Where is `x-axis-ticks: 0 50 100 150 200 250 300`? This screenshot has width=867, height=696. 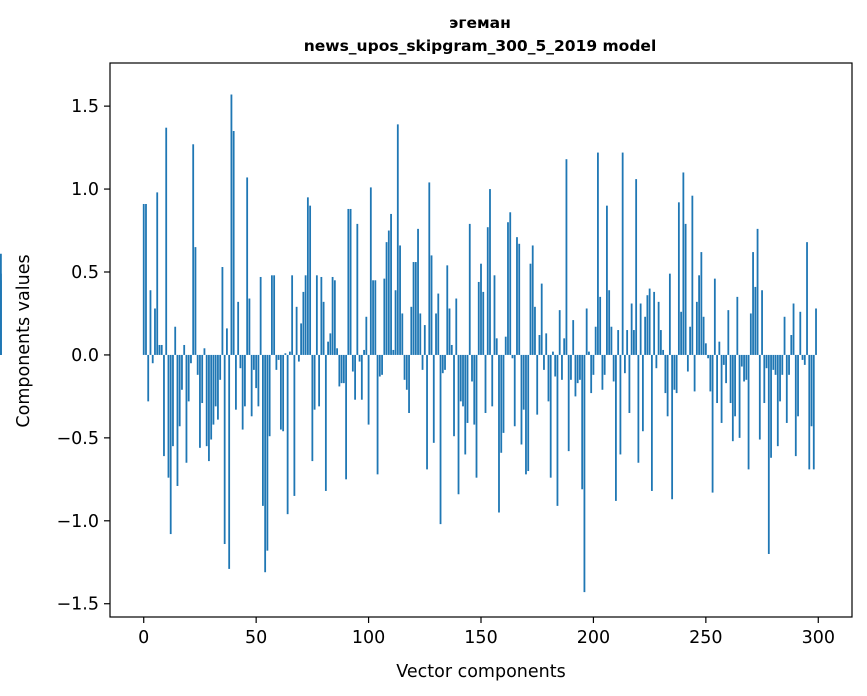
x-axis-ticks: 0 50 100 150 200 250 300 is located at coordinates (486, 632).